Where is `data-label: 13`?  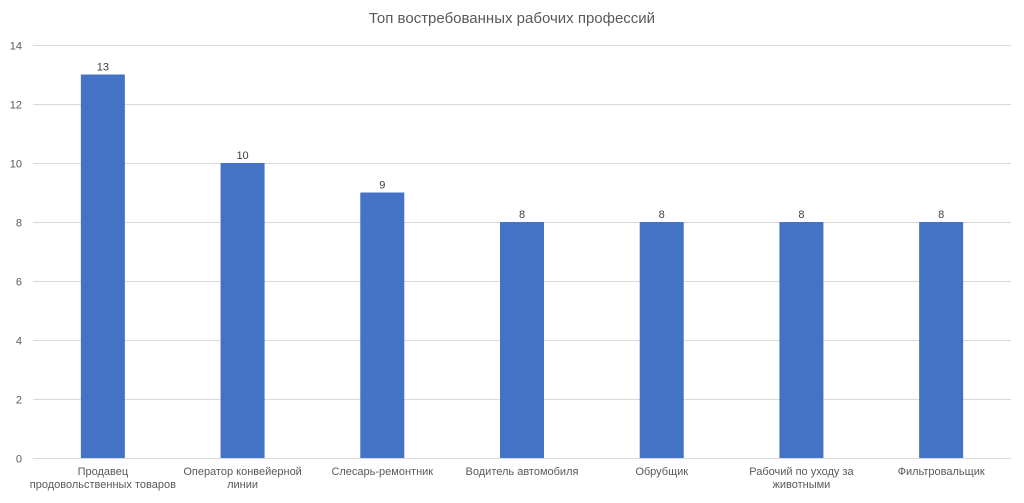
data-label: 13 is located at coordinates (103, 68).